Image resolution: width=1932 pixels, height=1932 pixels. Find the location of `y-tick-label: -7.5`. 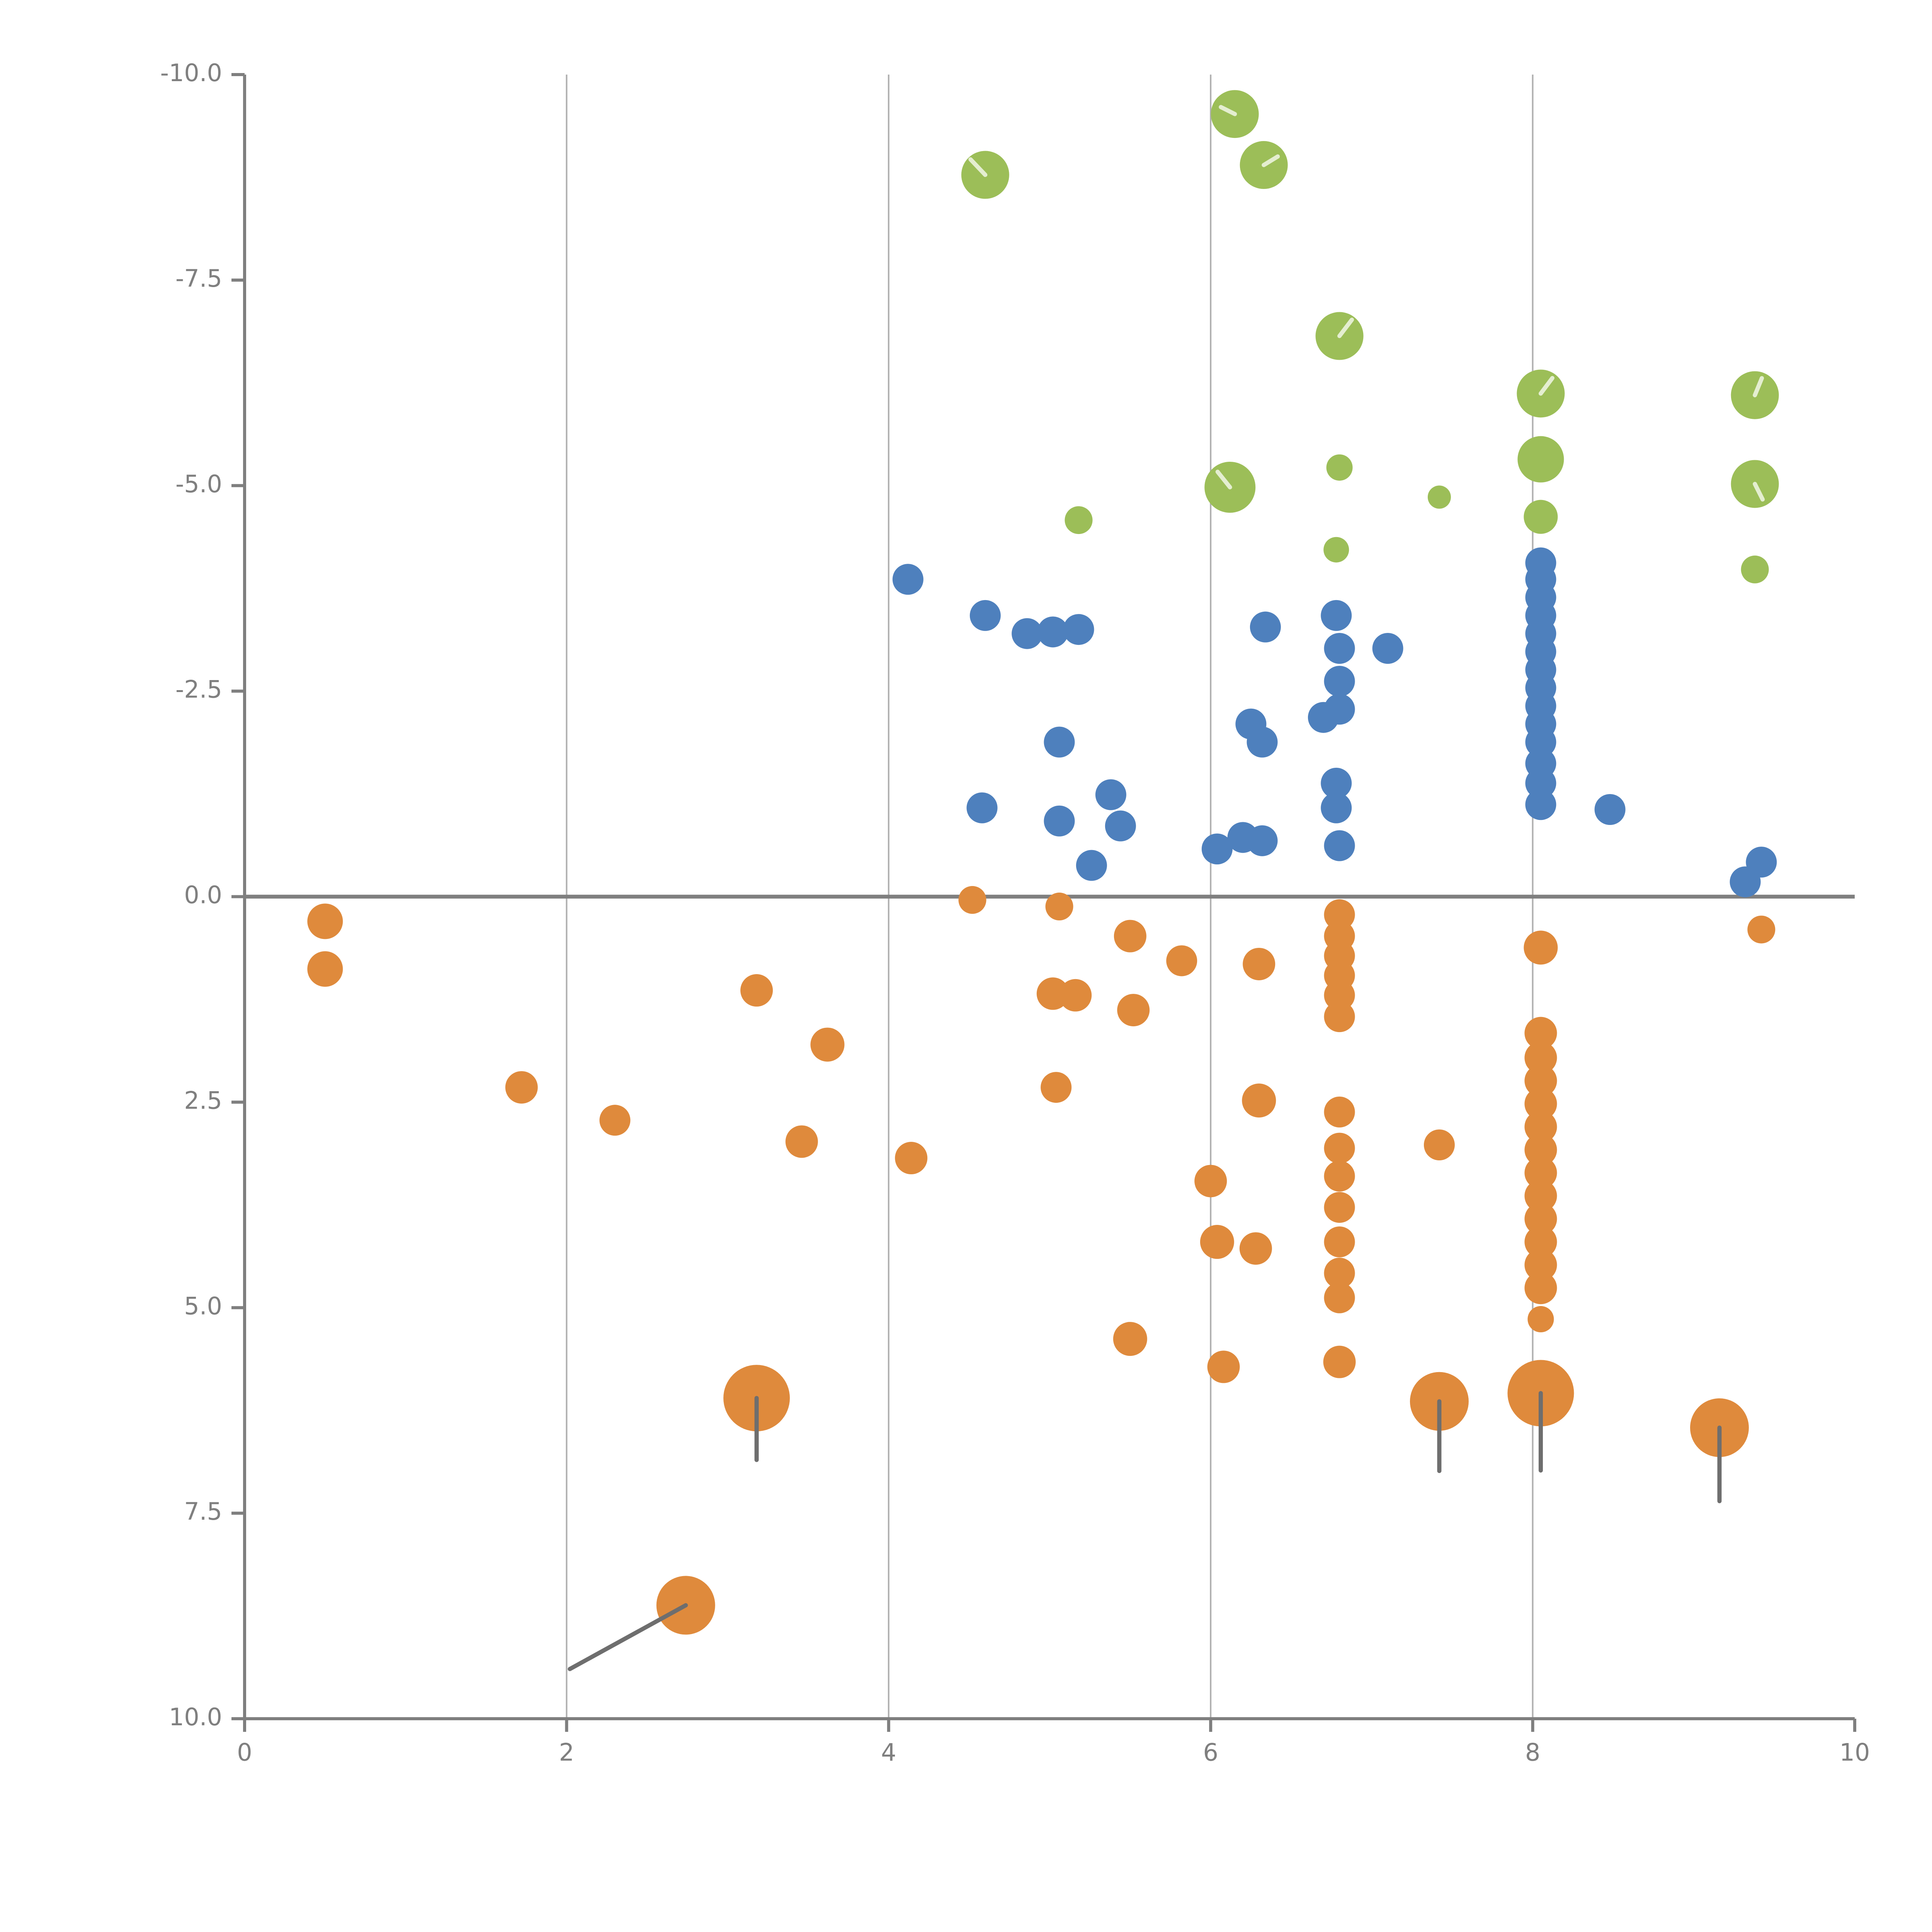

y-tick-label: -7.5 is located at coordinates (198, 278).